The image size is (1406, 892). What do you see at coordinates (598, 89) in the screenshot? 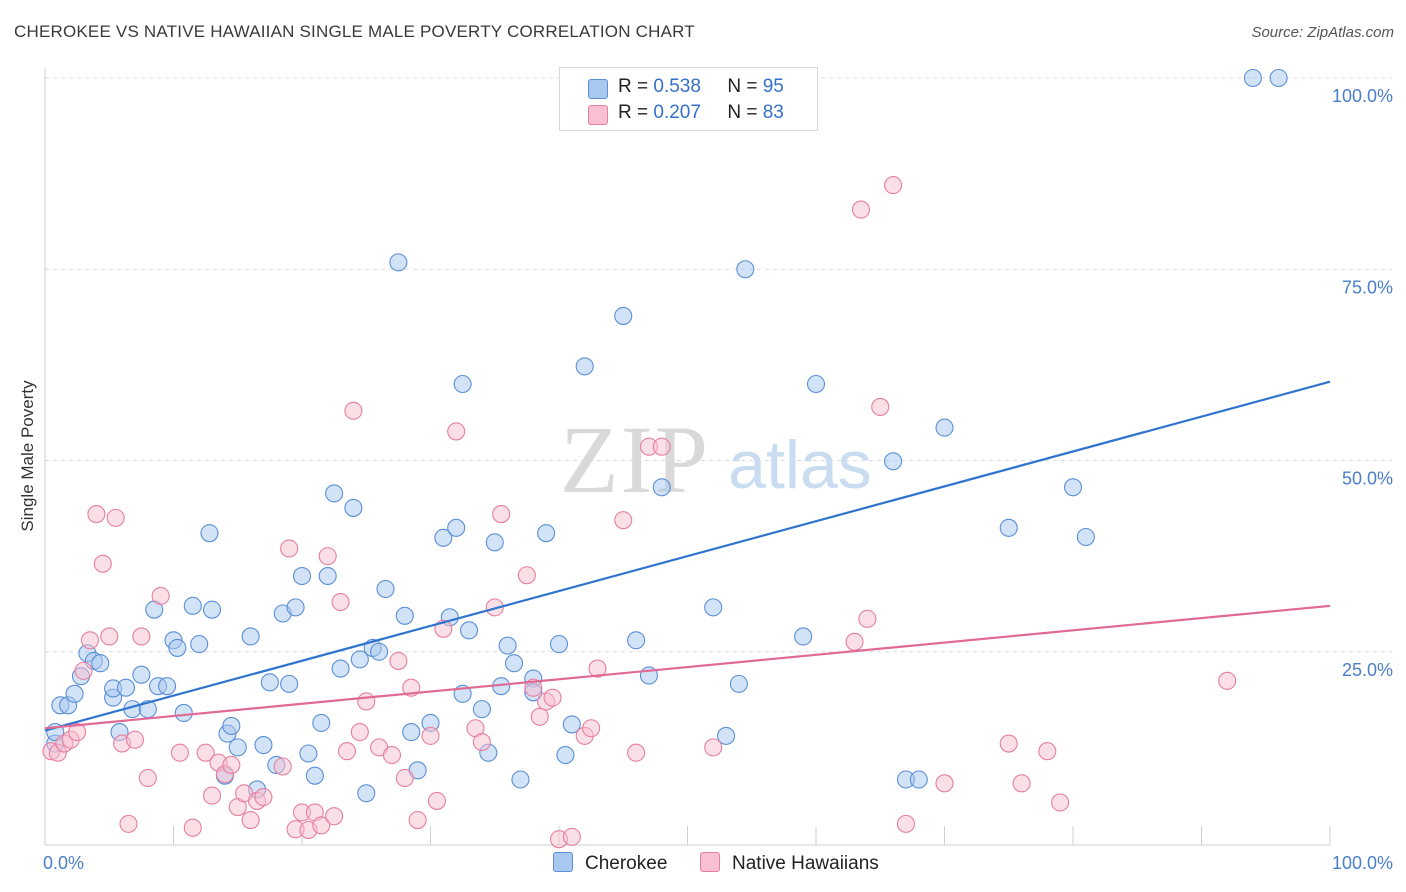
I see `cherokee-swatch` at bounding box center [598, 89].